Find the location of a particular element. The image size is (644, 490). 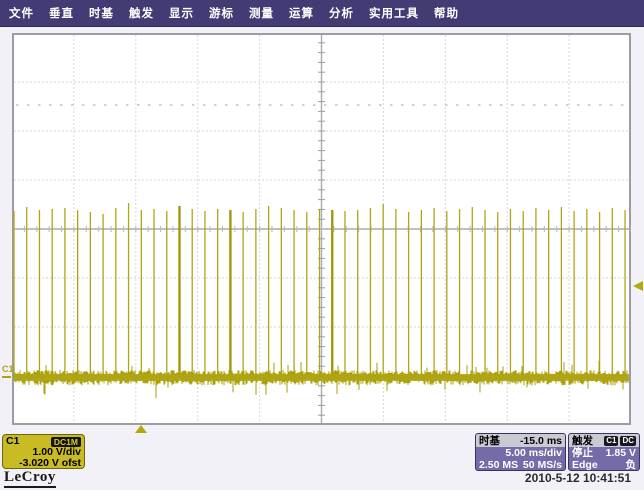

datetime-display: 2010-5-12 10:41:51 is located at coordinates (577, 478).